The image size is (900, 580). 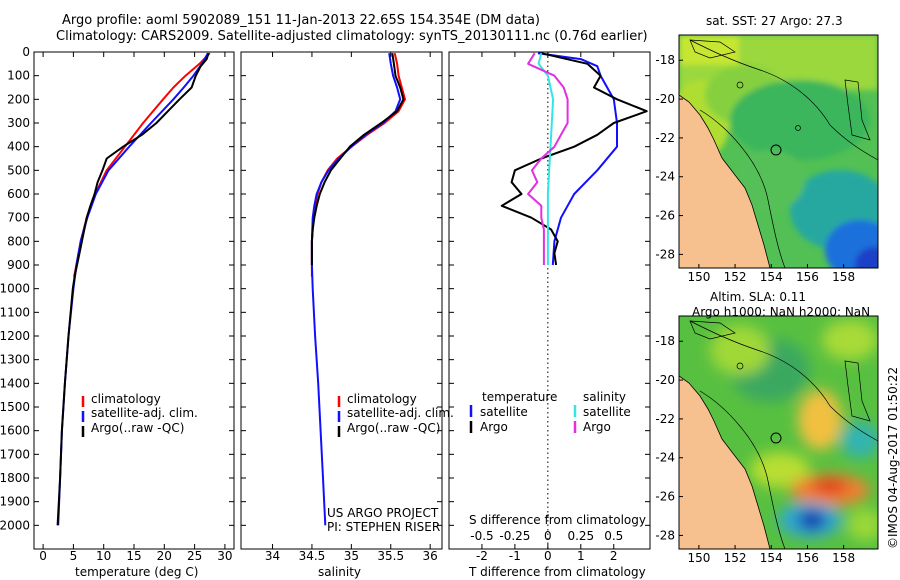 I want to click on y-tick-label: 2000, so click(x=15, y=525).